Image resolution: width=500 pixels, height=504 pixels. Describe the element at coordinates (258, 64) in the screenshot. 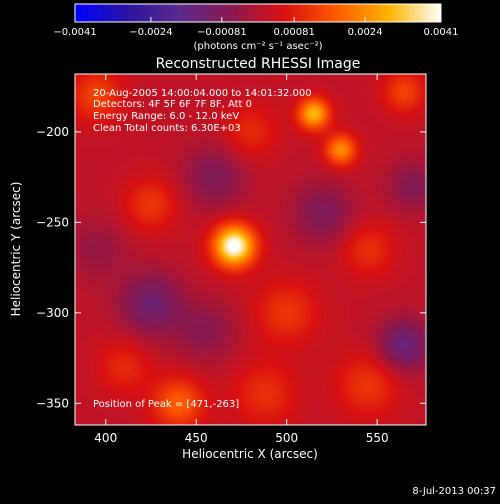

I see `chart-title: Reconstructed RHESSI Image` at that location.